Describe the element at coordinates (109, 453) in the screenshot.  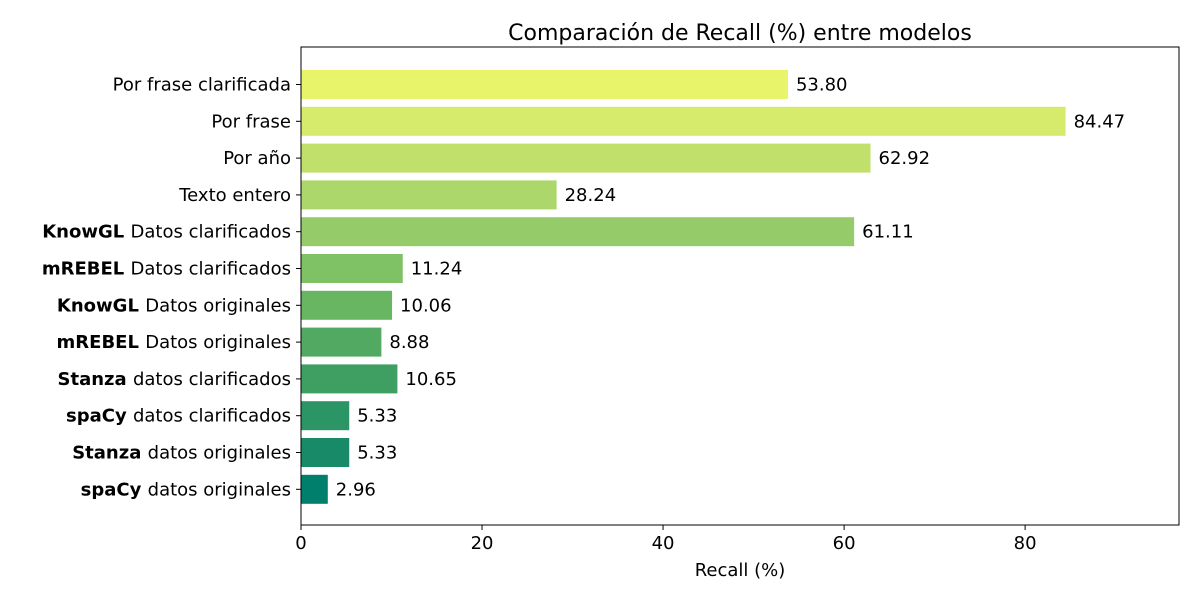
I see `category-label-bold-10: Stanza` at that location.